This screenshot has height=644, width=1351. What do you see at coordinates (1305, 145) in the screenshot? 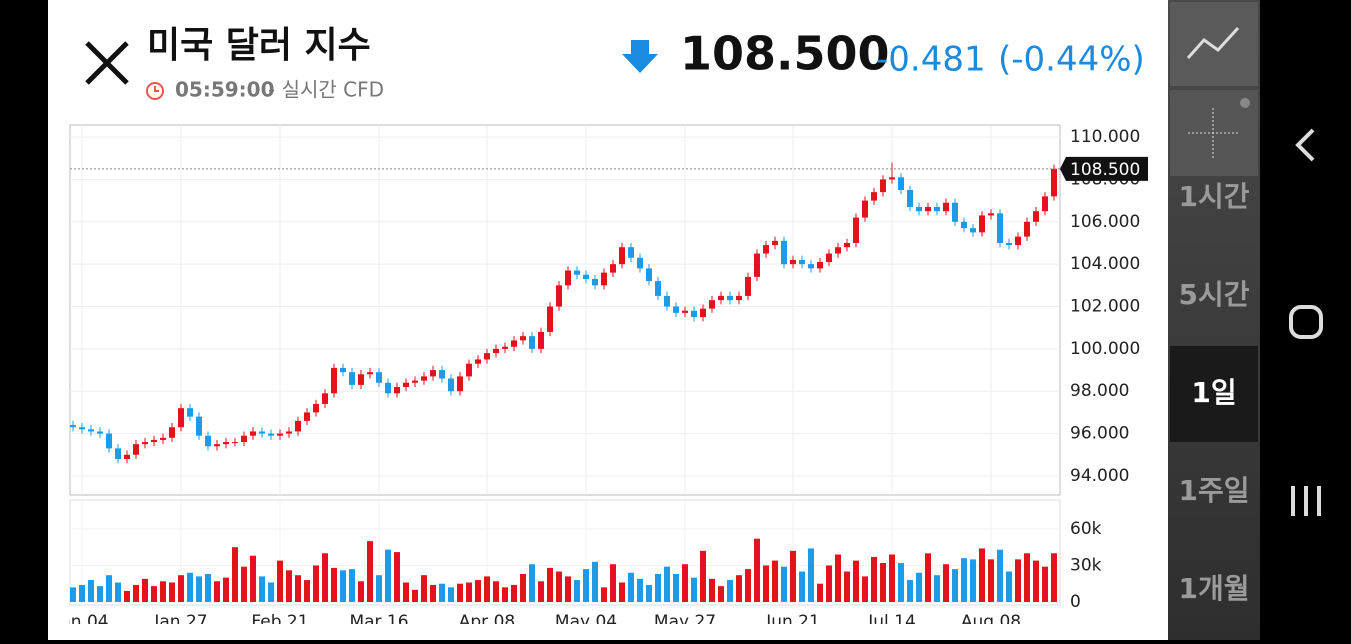
I see `back-button` at bounding box center [1305, 145].